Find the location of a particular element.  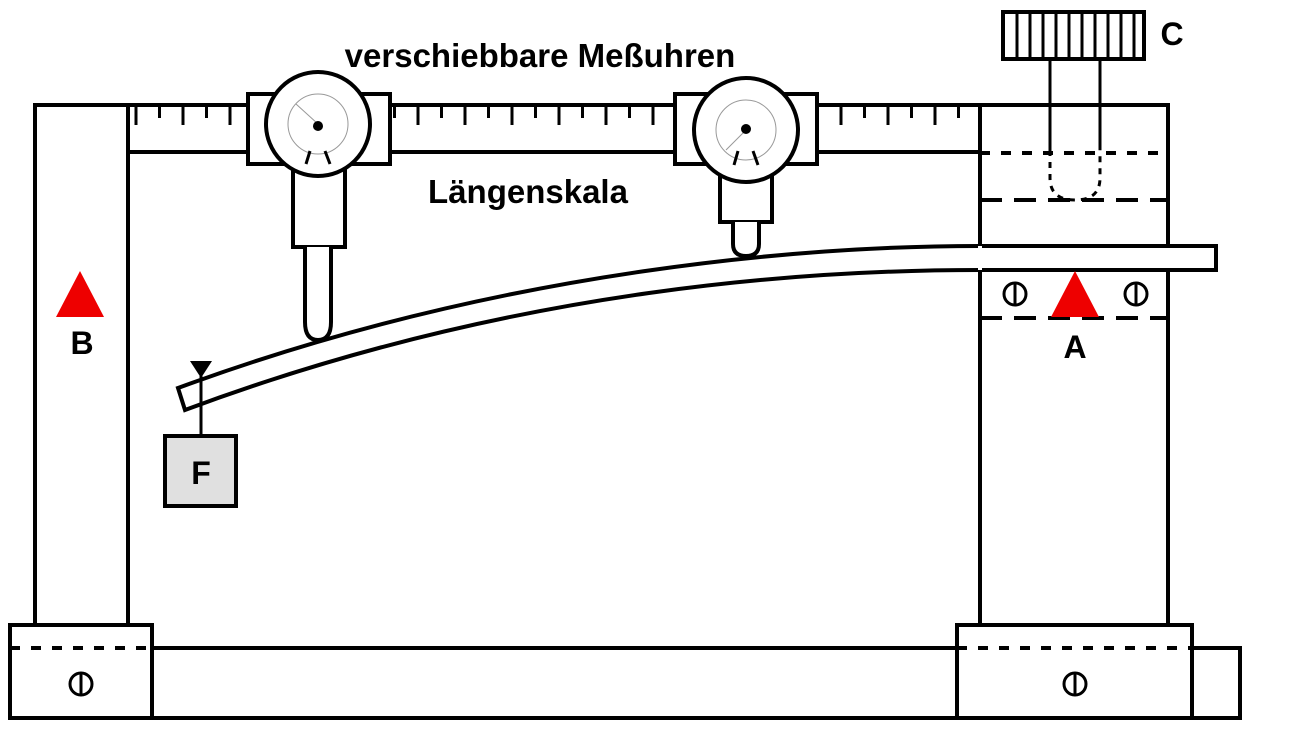

adjustment-knob-c is located at coordinates (1073, 106).